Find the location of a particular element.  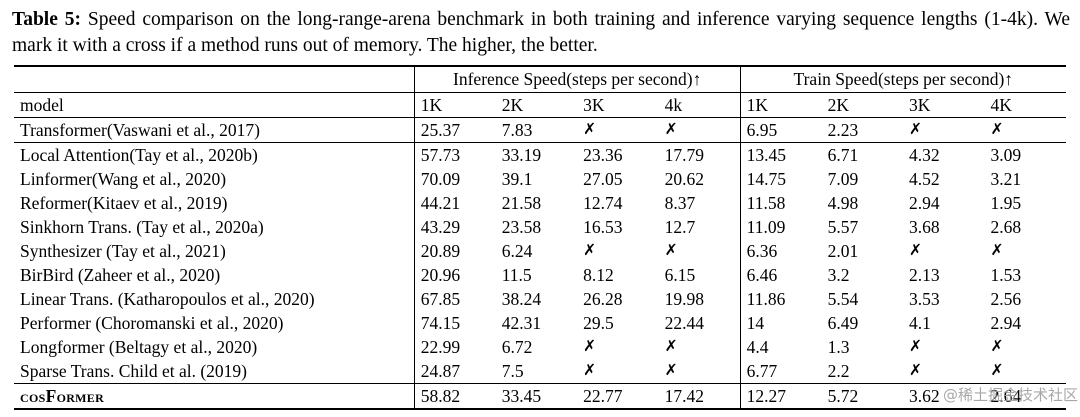

value-cell: 70.09 is located at coordinates (454, 178).